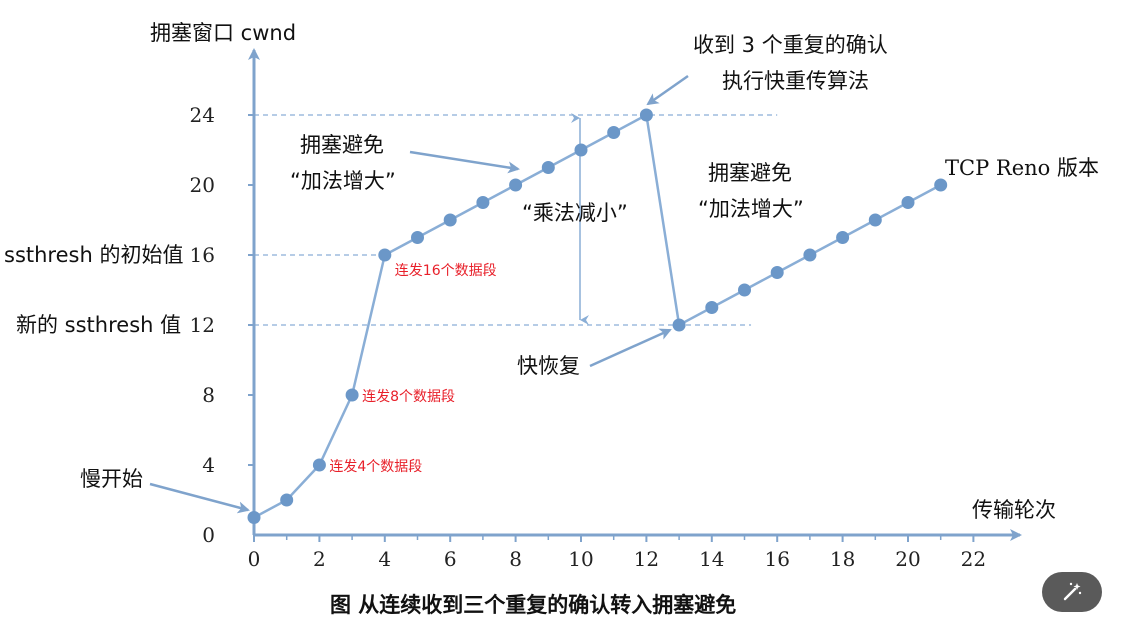 This screenshot has width=1128, height=628. What do you see at coordinates (408, 397) in the screenshot?
I see `burst-label: 连发8个数据段` at bounding box center [408, 397].